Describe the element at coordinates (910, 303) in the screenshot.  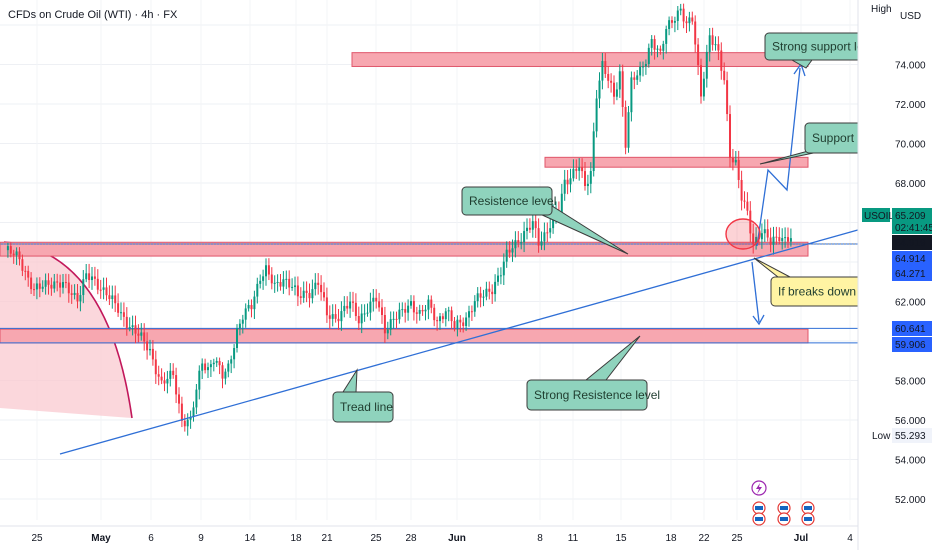
I see `price-tick: 62.000` at that location.